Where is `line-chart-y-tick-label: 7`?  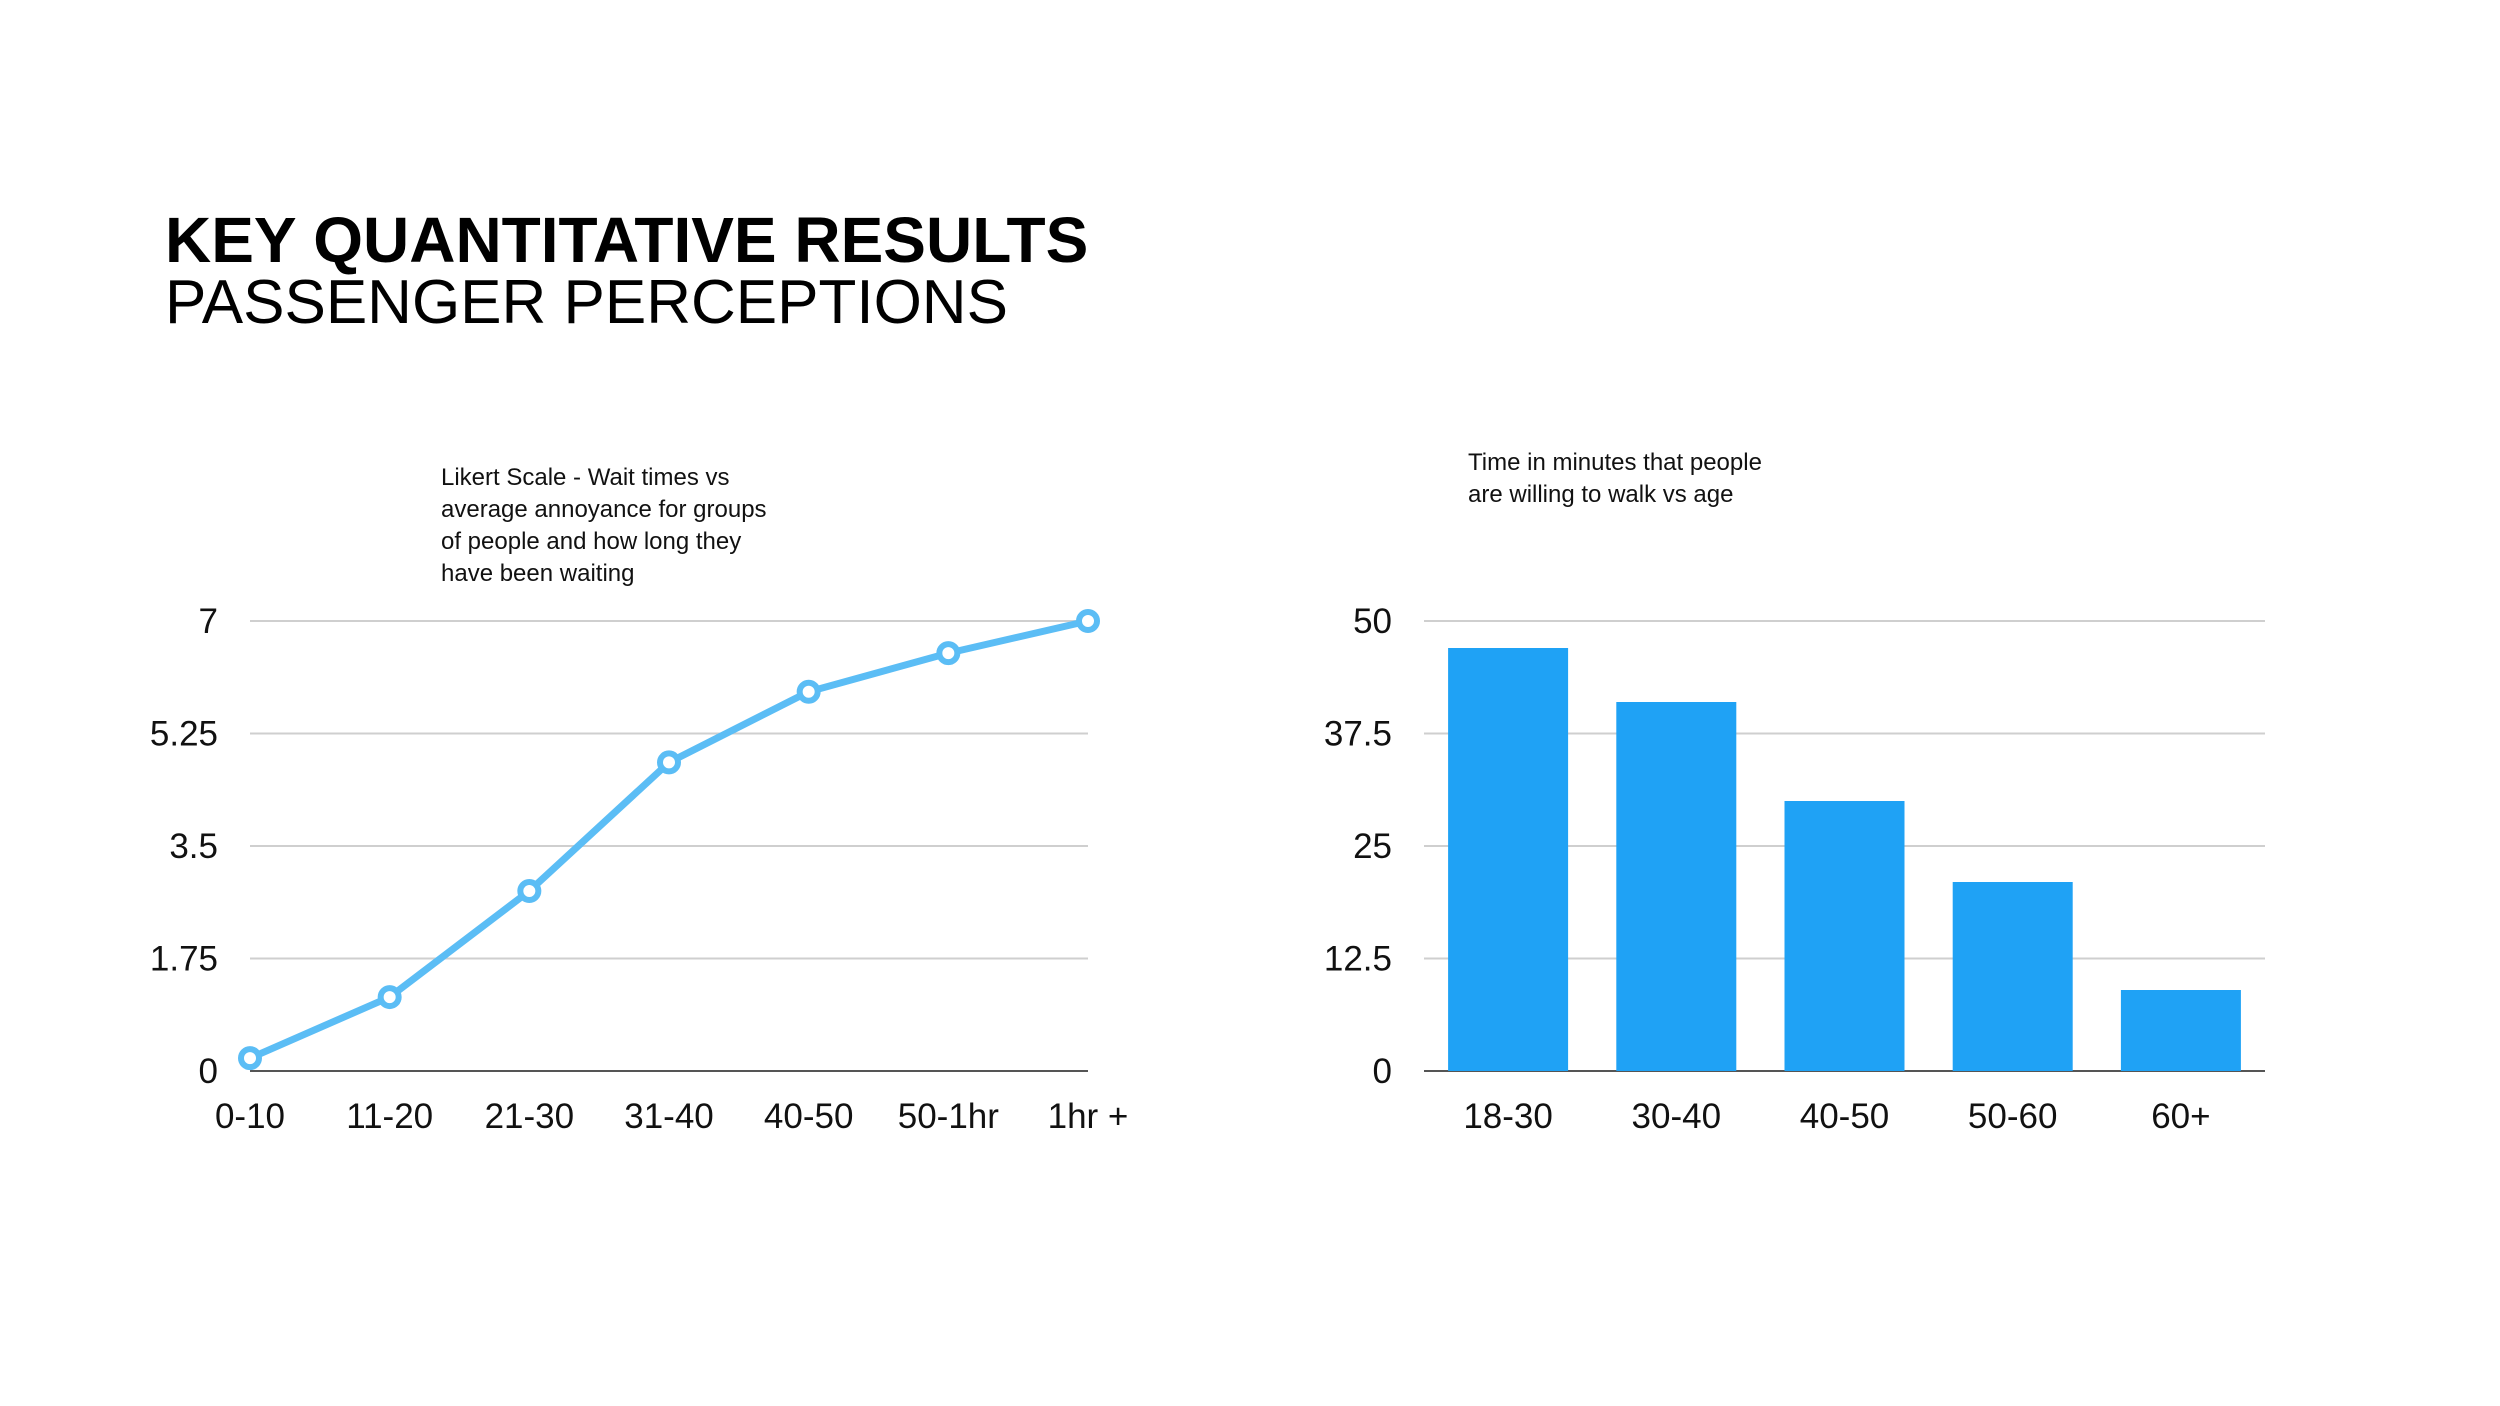
line-chart-y-tick-label: 7 is located at coordinates (208, 621).